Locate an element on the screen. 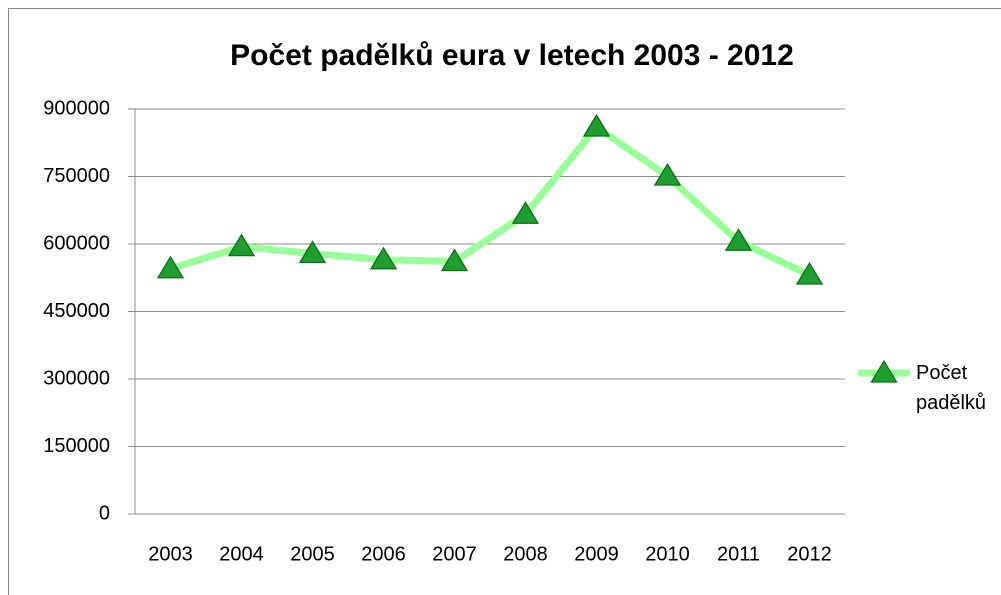 This screenshot has height=595, width=1001. y-tick-label: 150000 is located at coordinates (76, 446).